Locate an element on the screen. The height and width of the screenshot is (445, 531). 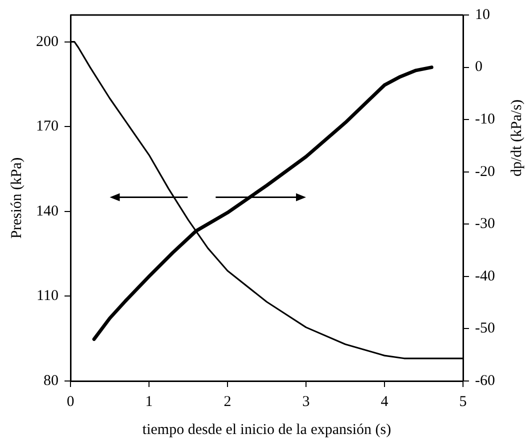
x-tick-label: 5 is located at coordinates (463, 402).